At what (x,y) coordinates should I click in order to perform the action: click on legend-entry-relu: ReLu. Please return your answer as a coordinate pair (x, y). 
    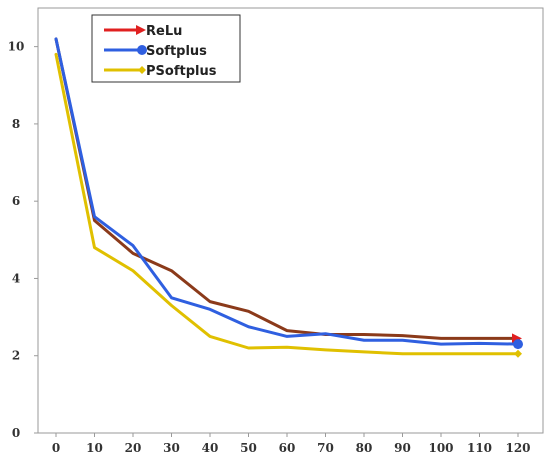
    Looking at the image, I should click on (143, 31).